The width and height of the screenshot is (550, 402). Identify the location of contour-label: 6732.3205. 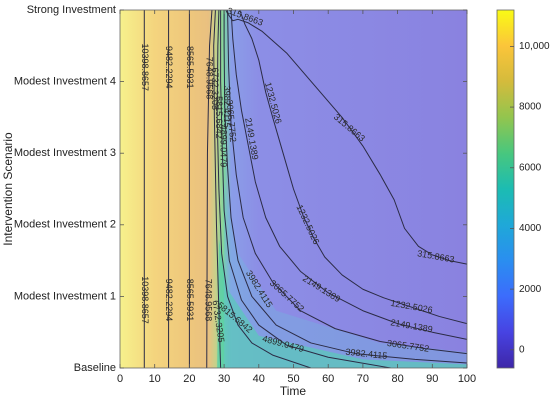
(215, 88).